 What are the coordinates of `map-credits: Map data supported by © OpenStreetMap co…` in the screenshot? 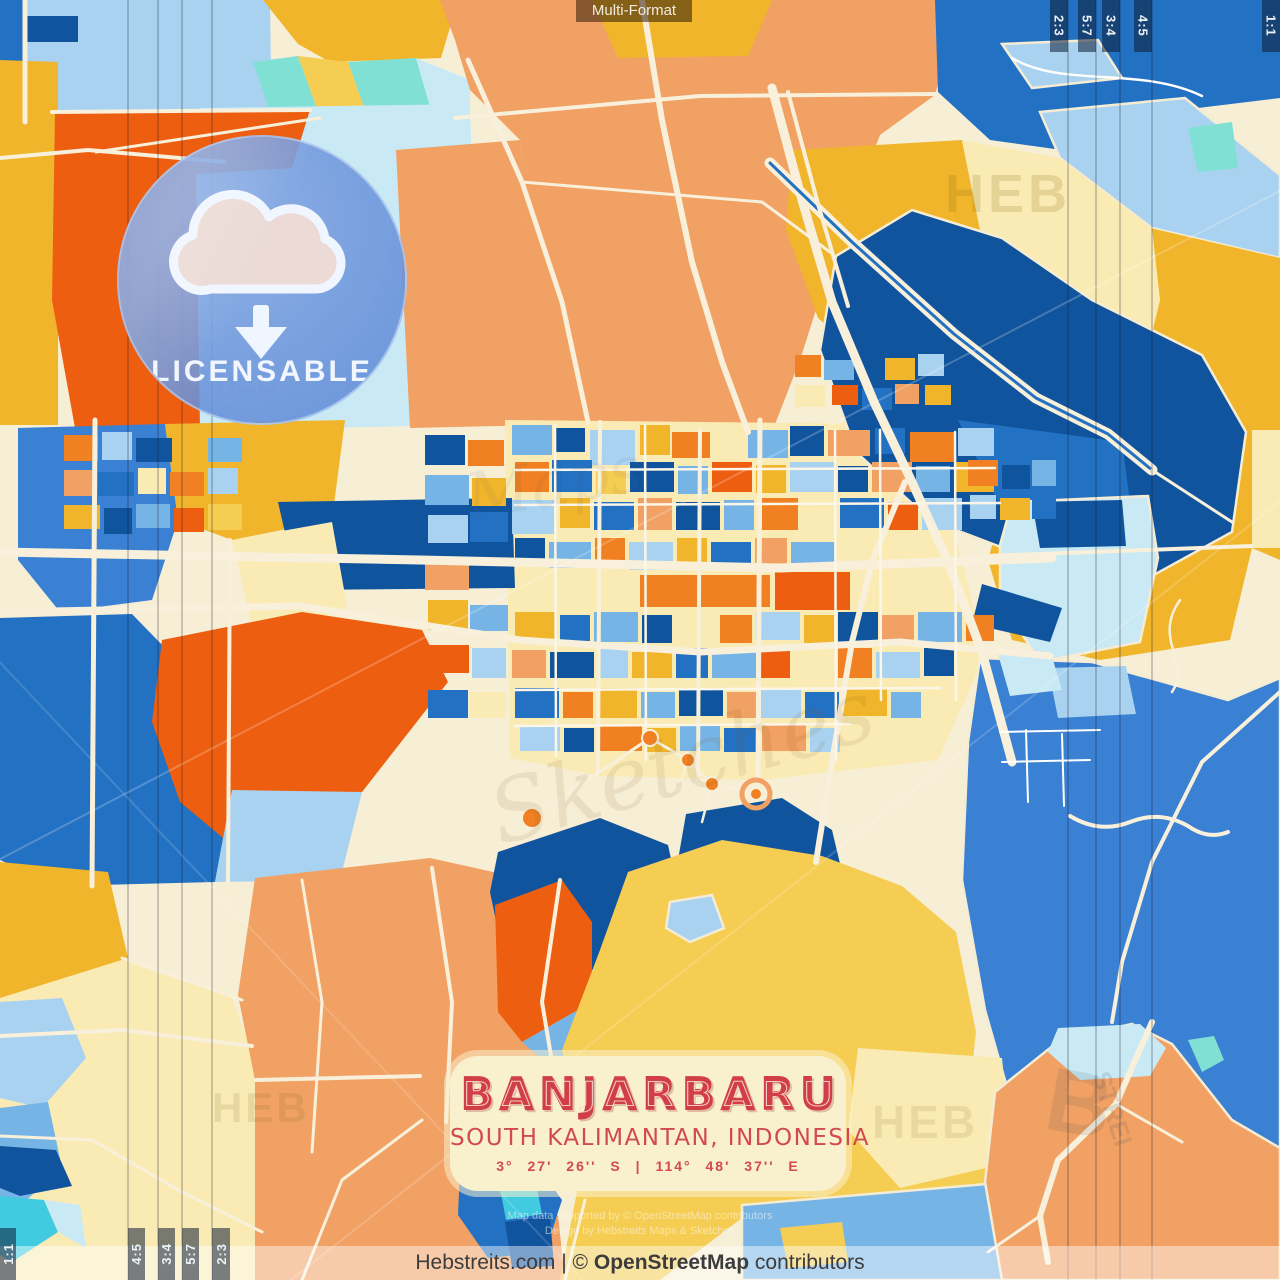 It's located at (640, 1224).